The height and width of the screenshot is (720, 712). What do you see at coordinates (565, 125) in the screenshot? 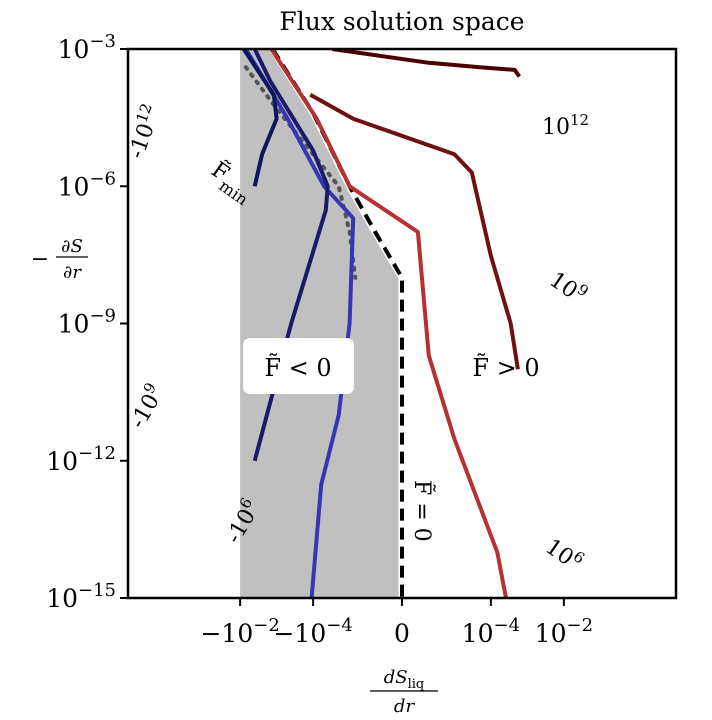
I see `series-label-0: 1012` at bounding box center [565, 125].